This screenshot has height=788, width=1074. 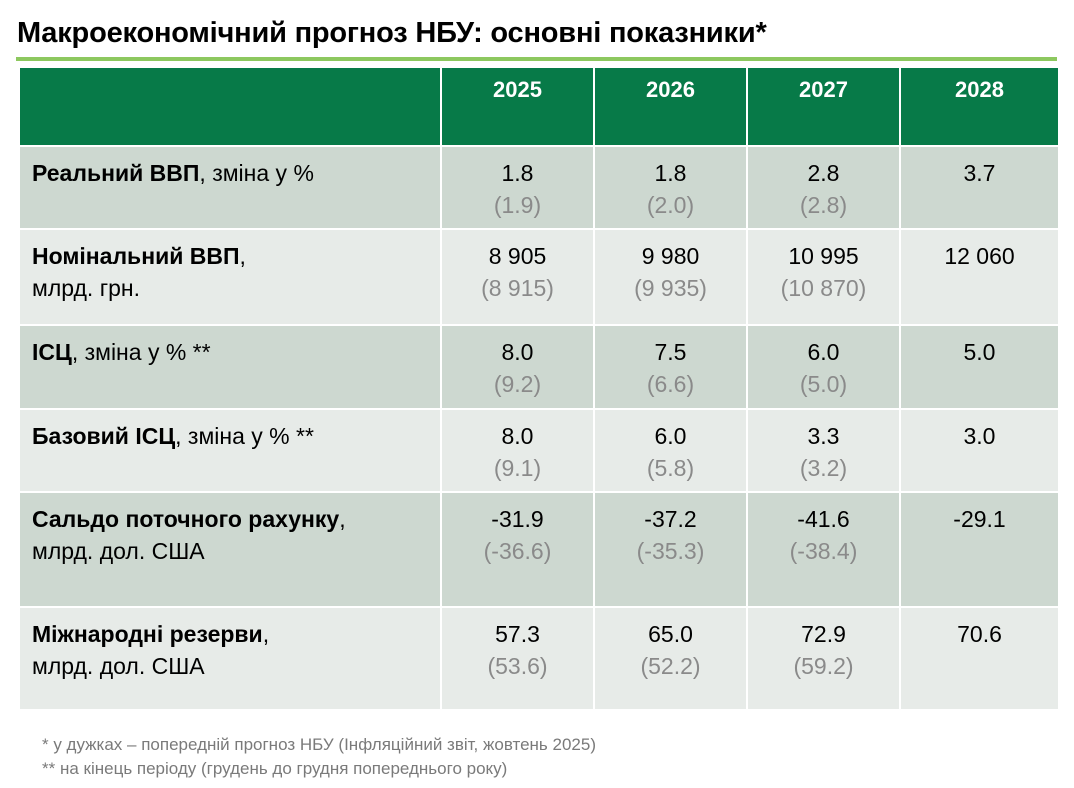 I want to click on current-forecast: 3.3, so click(x=823, y=436).